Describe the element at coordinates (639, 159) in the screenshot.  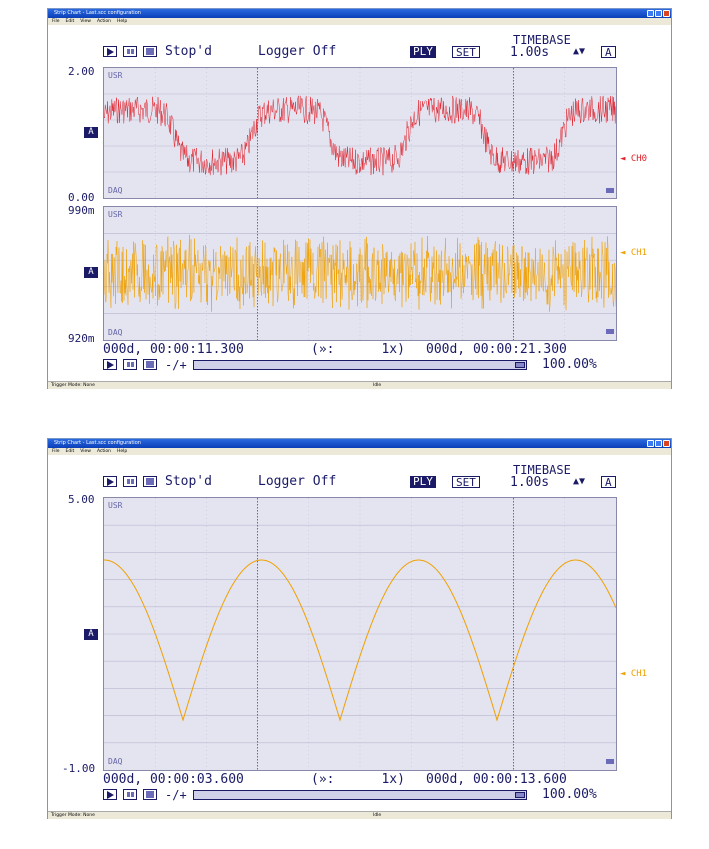
I see `ch0-label: CH0` at that location.